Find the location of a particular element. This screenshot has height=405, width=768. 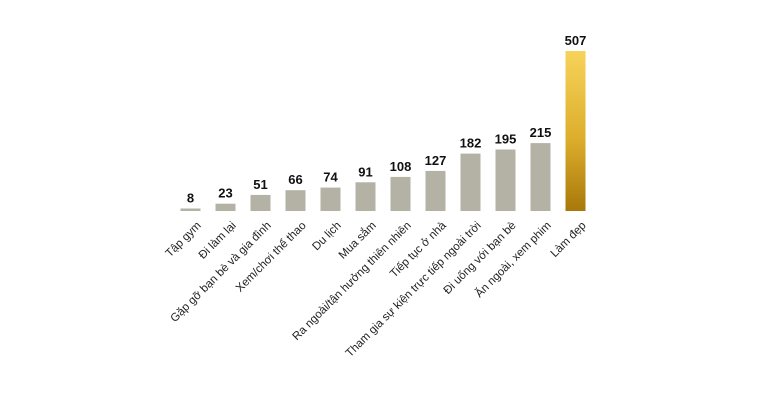

bar-mua-sam is located at coordinates (365, 196).